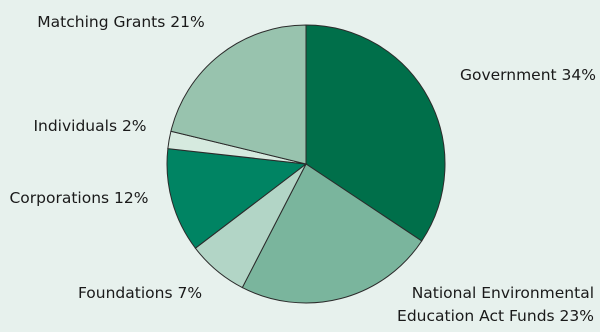  What do you see at coordinates (78, 198) in the screenshot?
I see `pie-label-corporations: Corporations 12%` at bounding box center [78, 198].